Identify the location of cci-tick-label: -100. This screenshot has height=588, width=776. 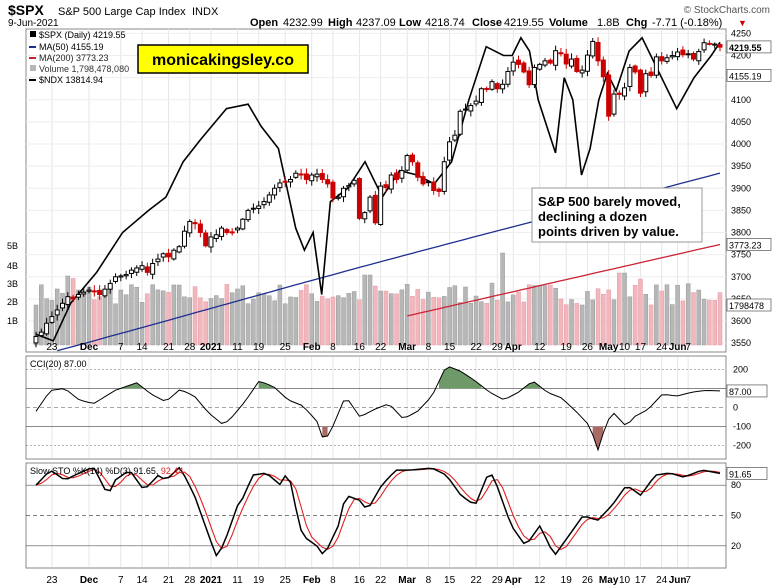
(742, 427).